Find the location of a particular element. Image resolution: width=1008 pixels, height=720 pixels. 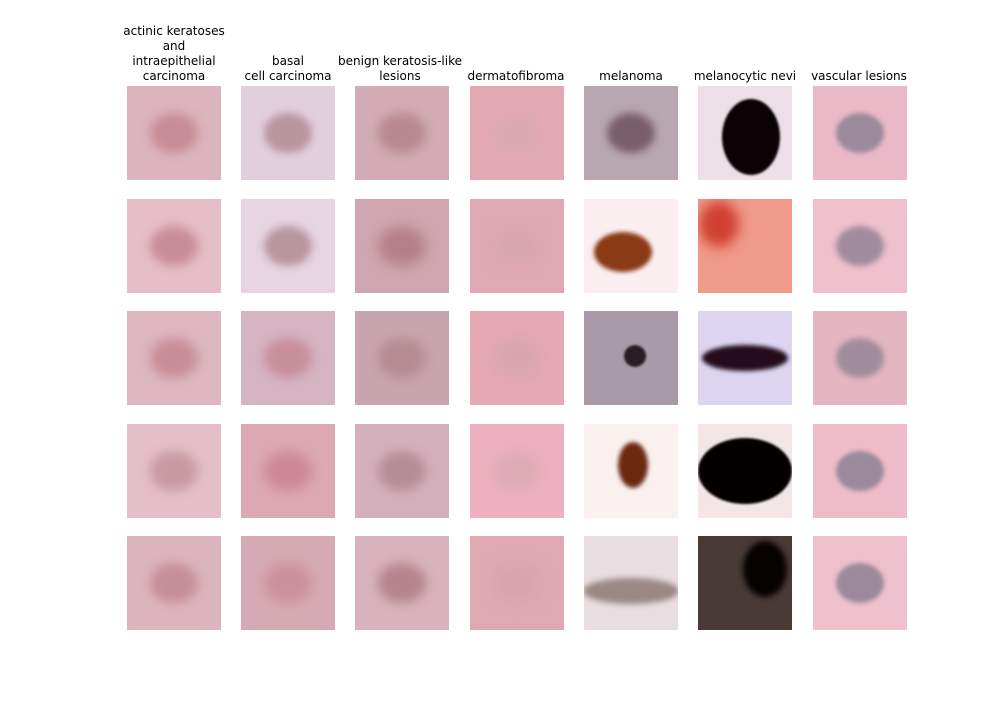

column-title-basal-cell-carcinoma: basal cell carcinoma is located at coordinates (288, 68).